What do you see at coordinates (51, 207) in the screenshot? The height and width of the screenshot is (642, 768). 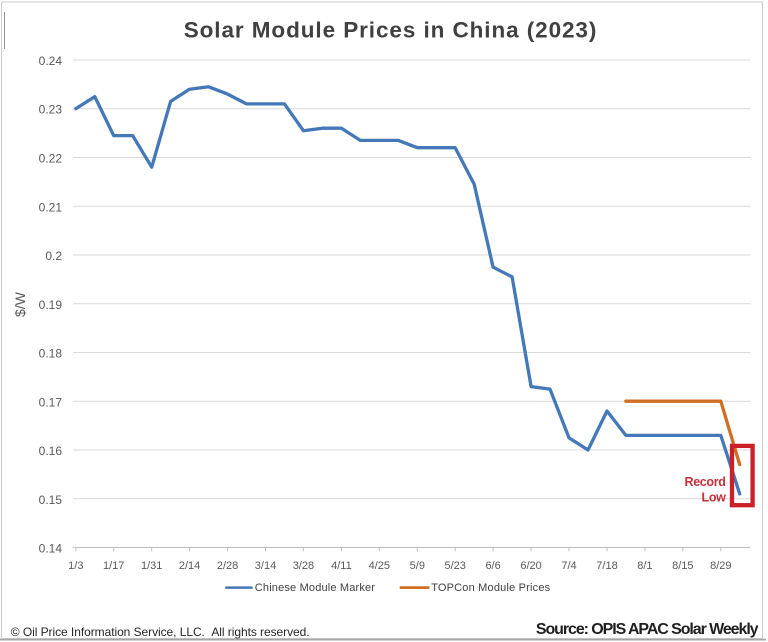 I see `svg-text: 0.21` at bounding box center [51, 207].